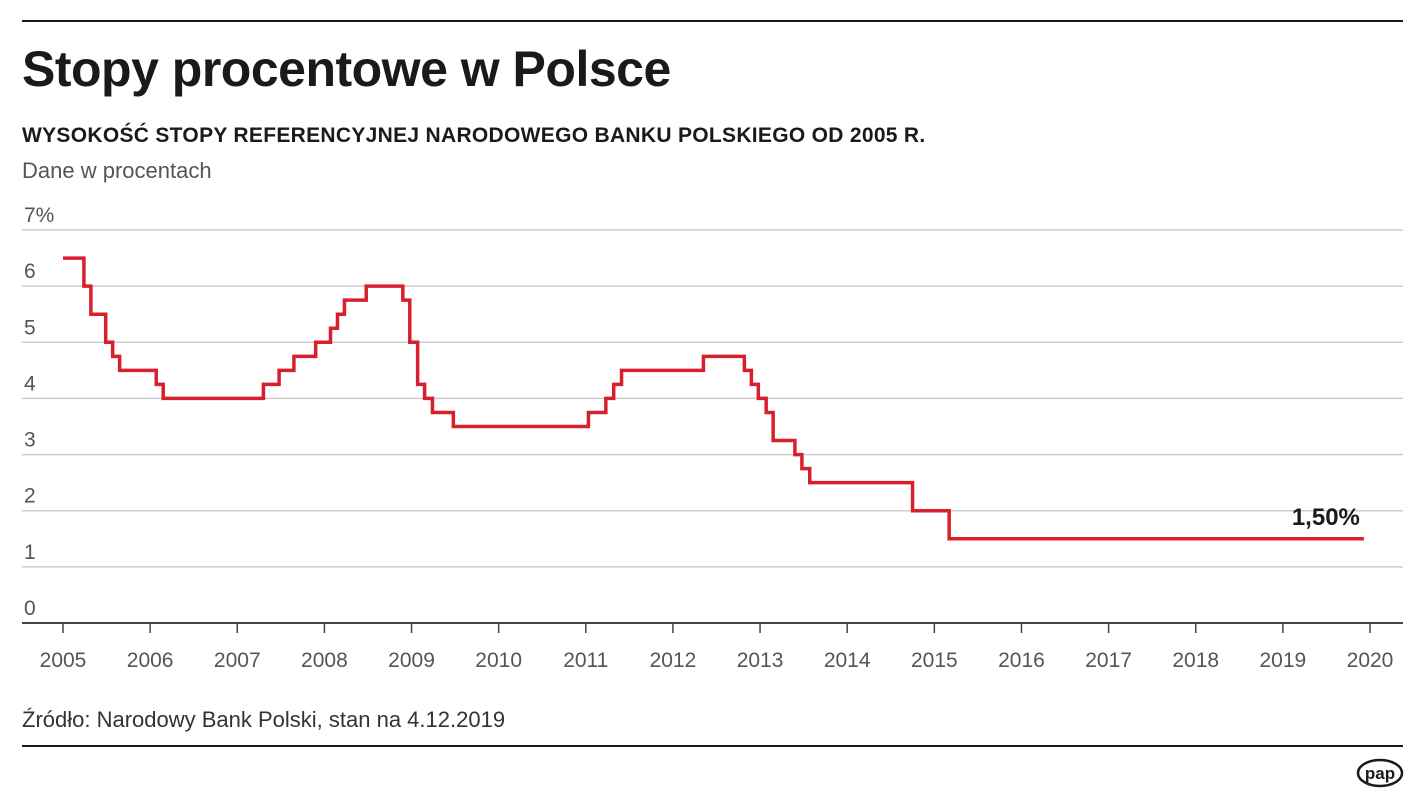  Describe the element at coordinates (498, 660) in the screenshot. I see `x-tick-label: 2010` at that location.